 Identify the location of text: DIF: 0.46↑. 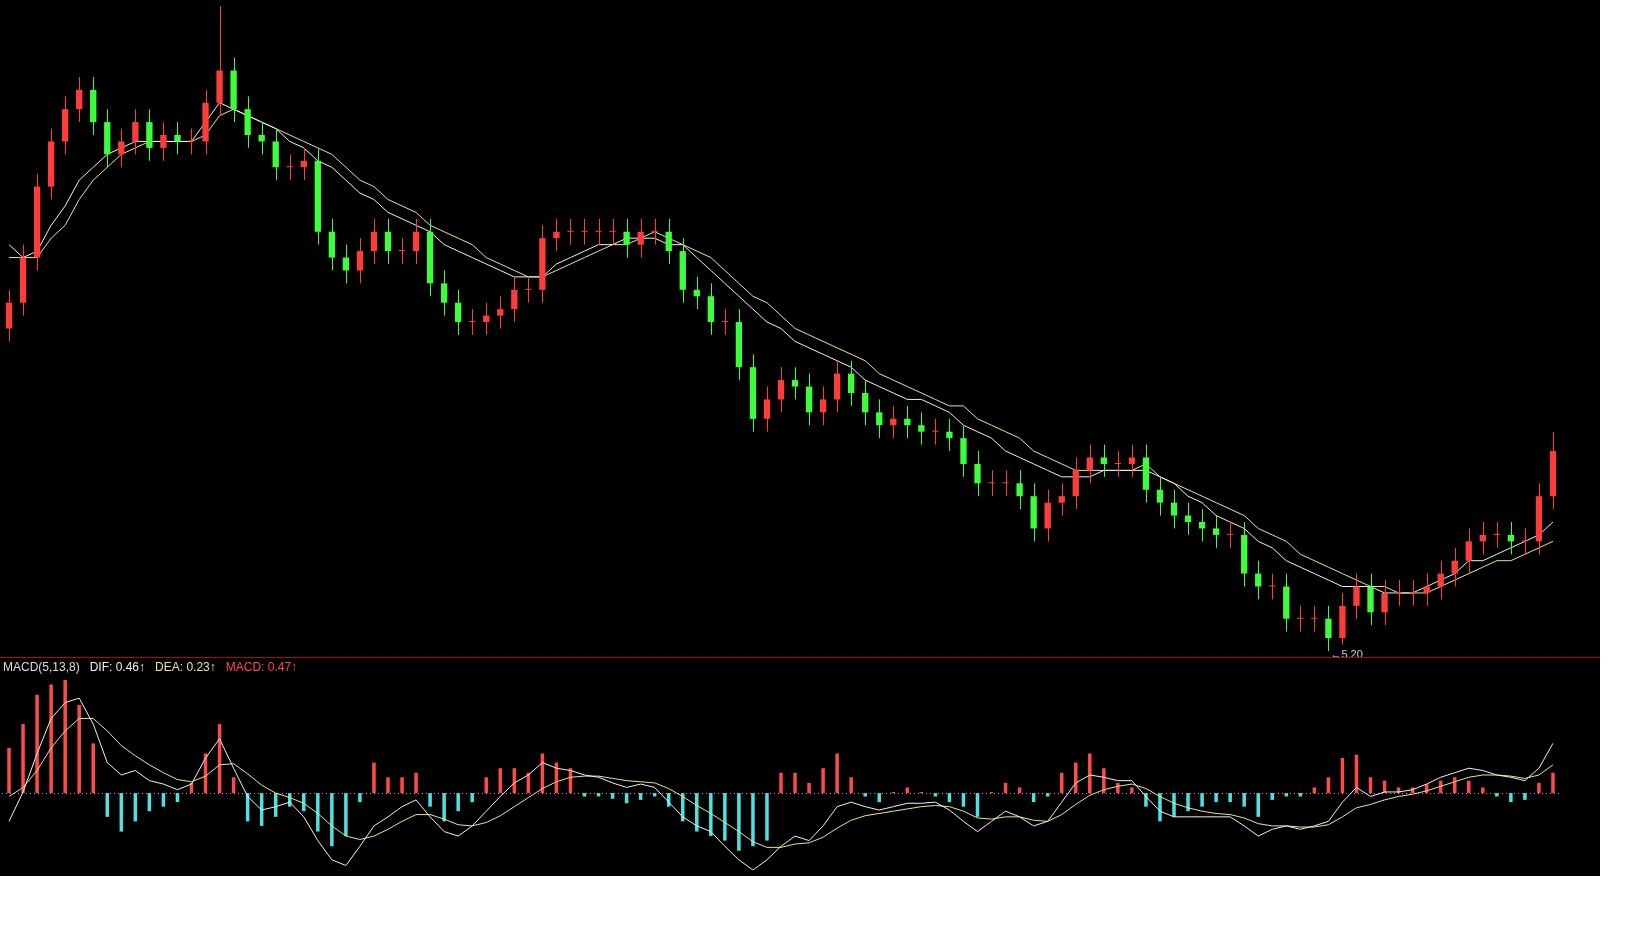
(117, 667).